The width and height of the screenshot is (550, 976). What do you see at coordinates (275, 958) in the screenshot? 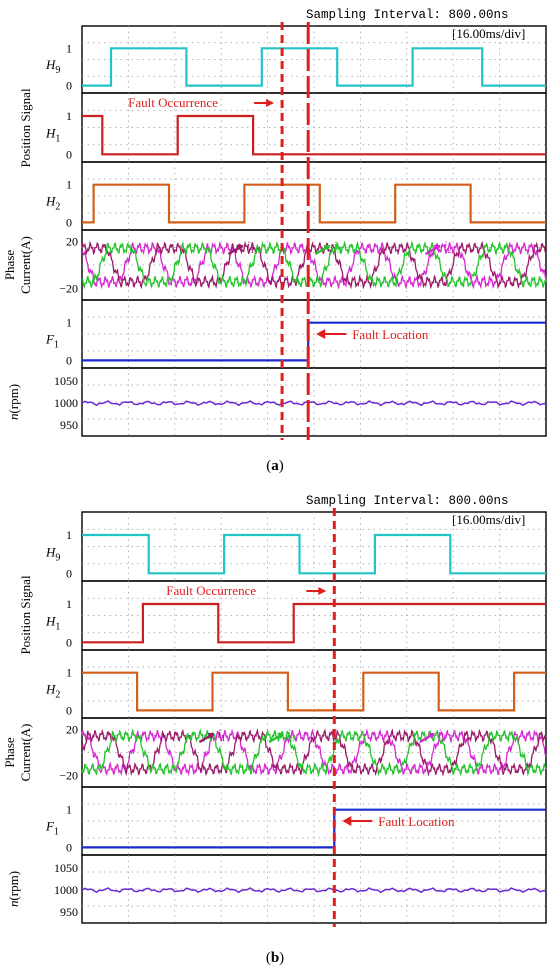
I see `subfigure-caption: (b)` at bounding box center [275, 958].